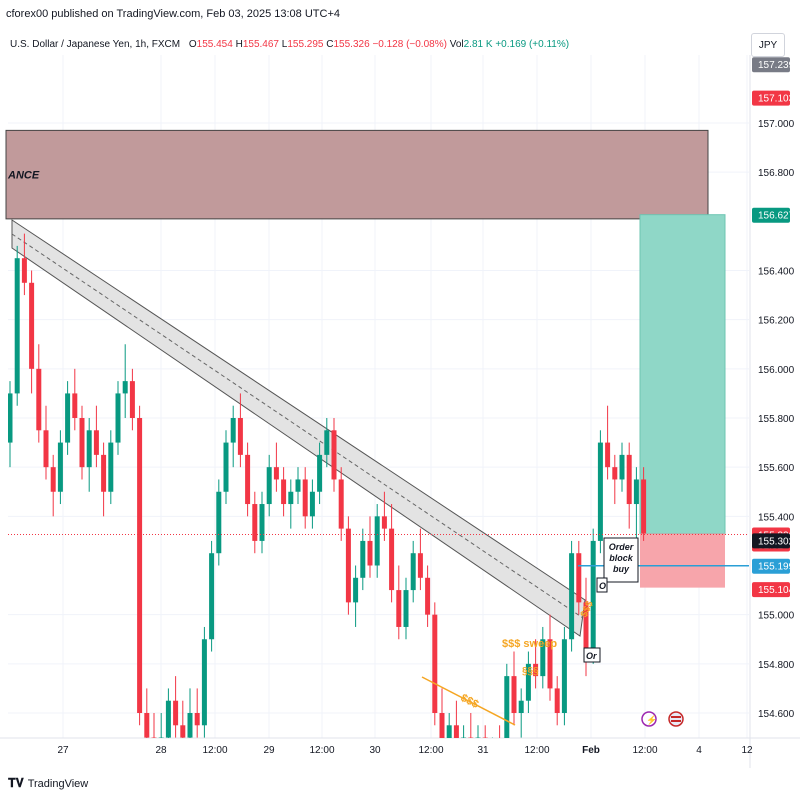  Describe the element at coordinates (682, 374) in the screenshot. I see `target-zone` at that location.